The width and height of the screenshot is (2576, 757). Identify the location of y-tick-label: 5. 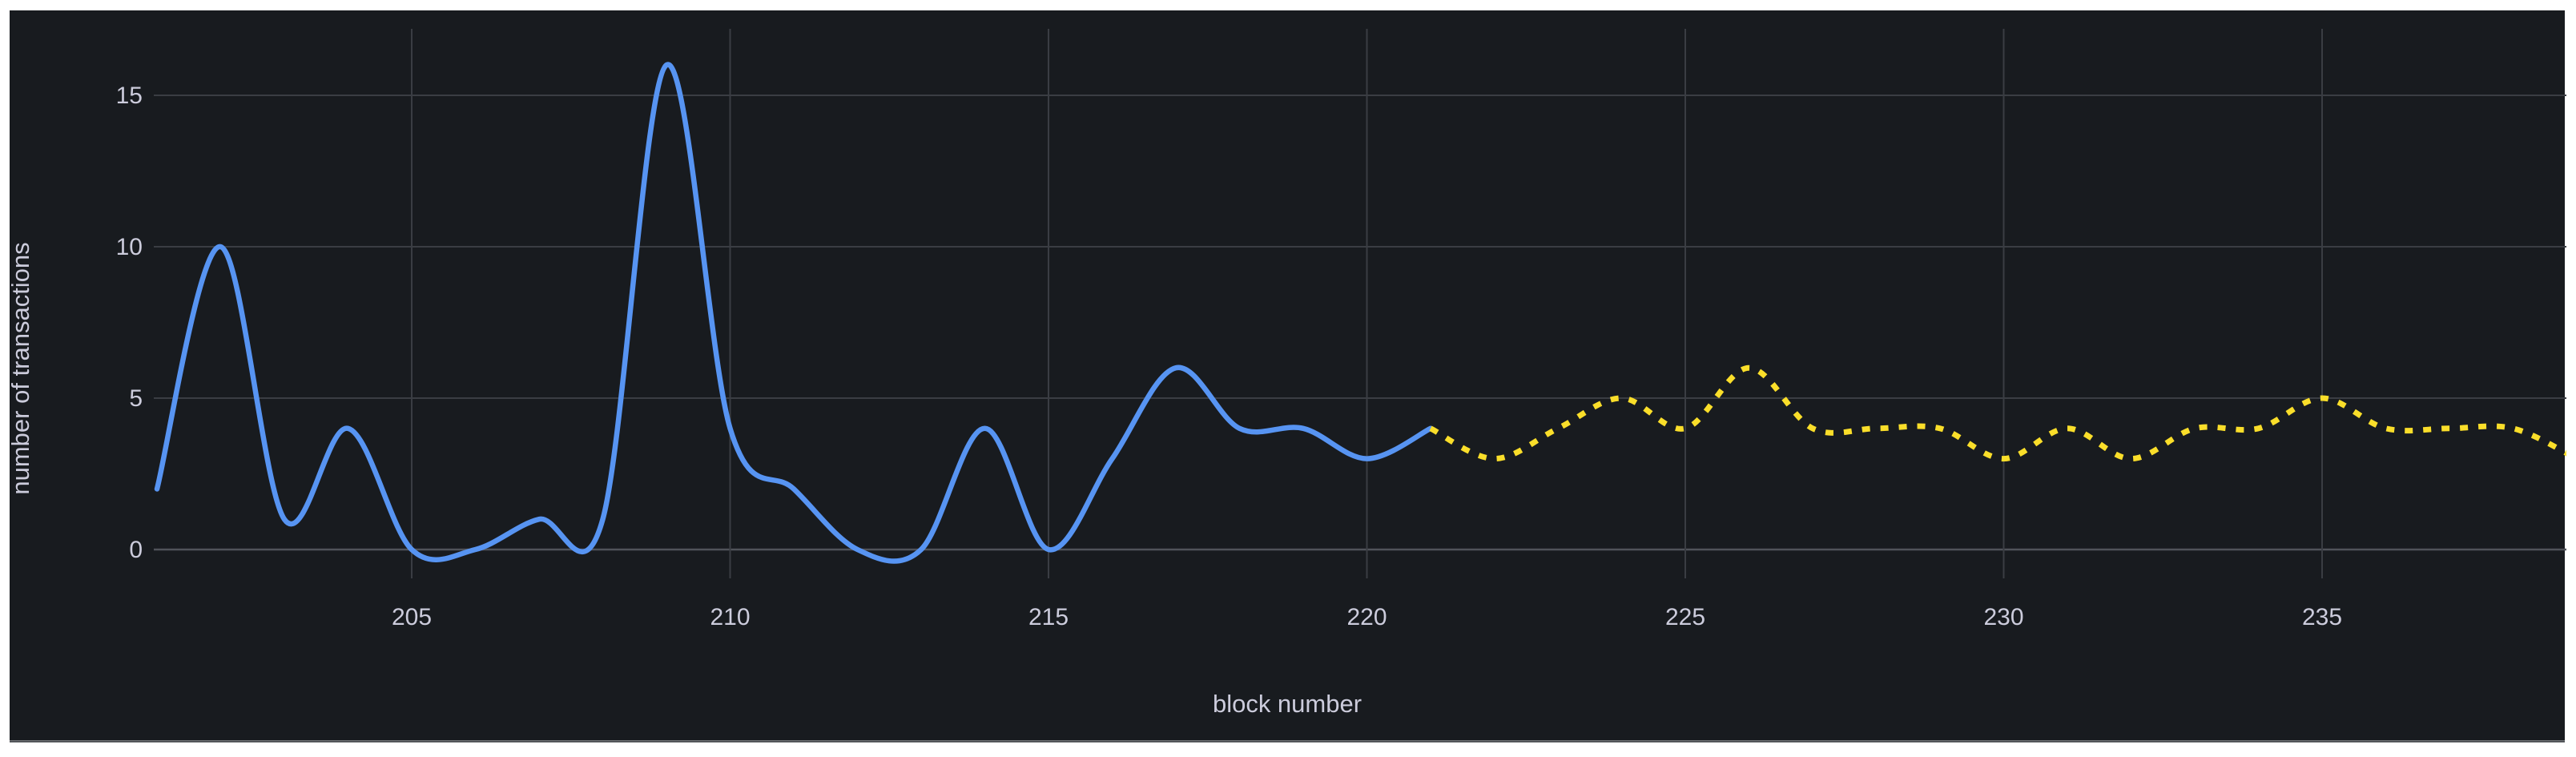
(136, 398).